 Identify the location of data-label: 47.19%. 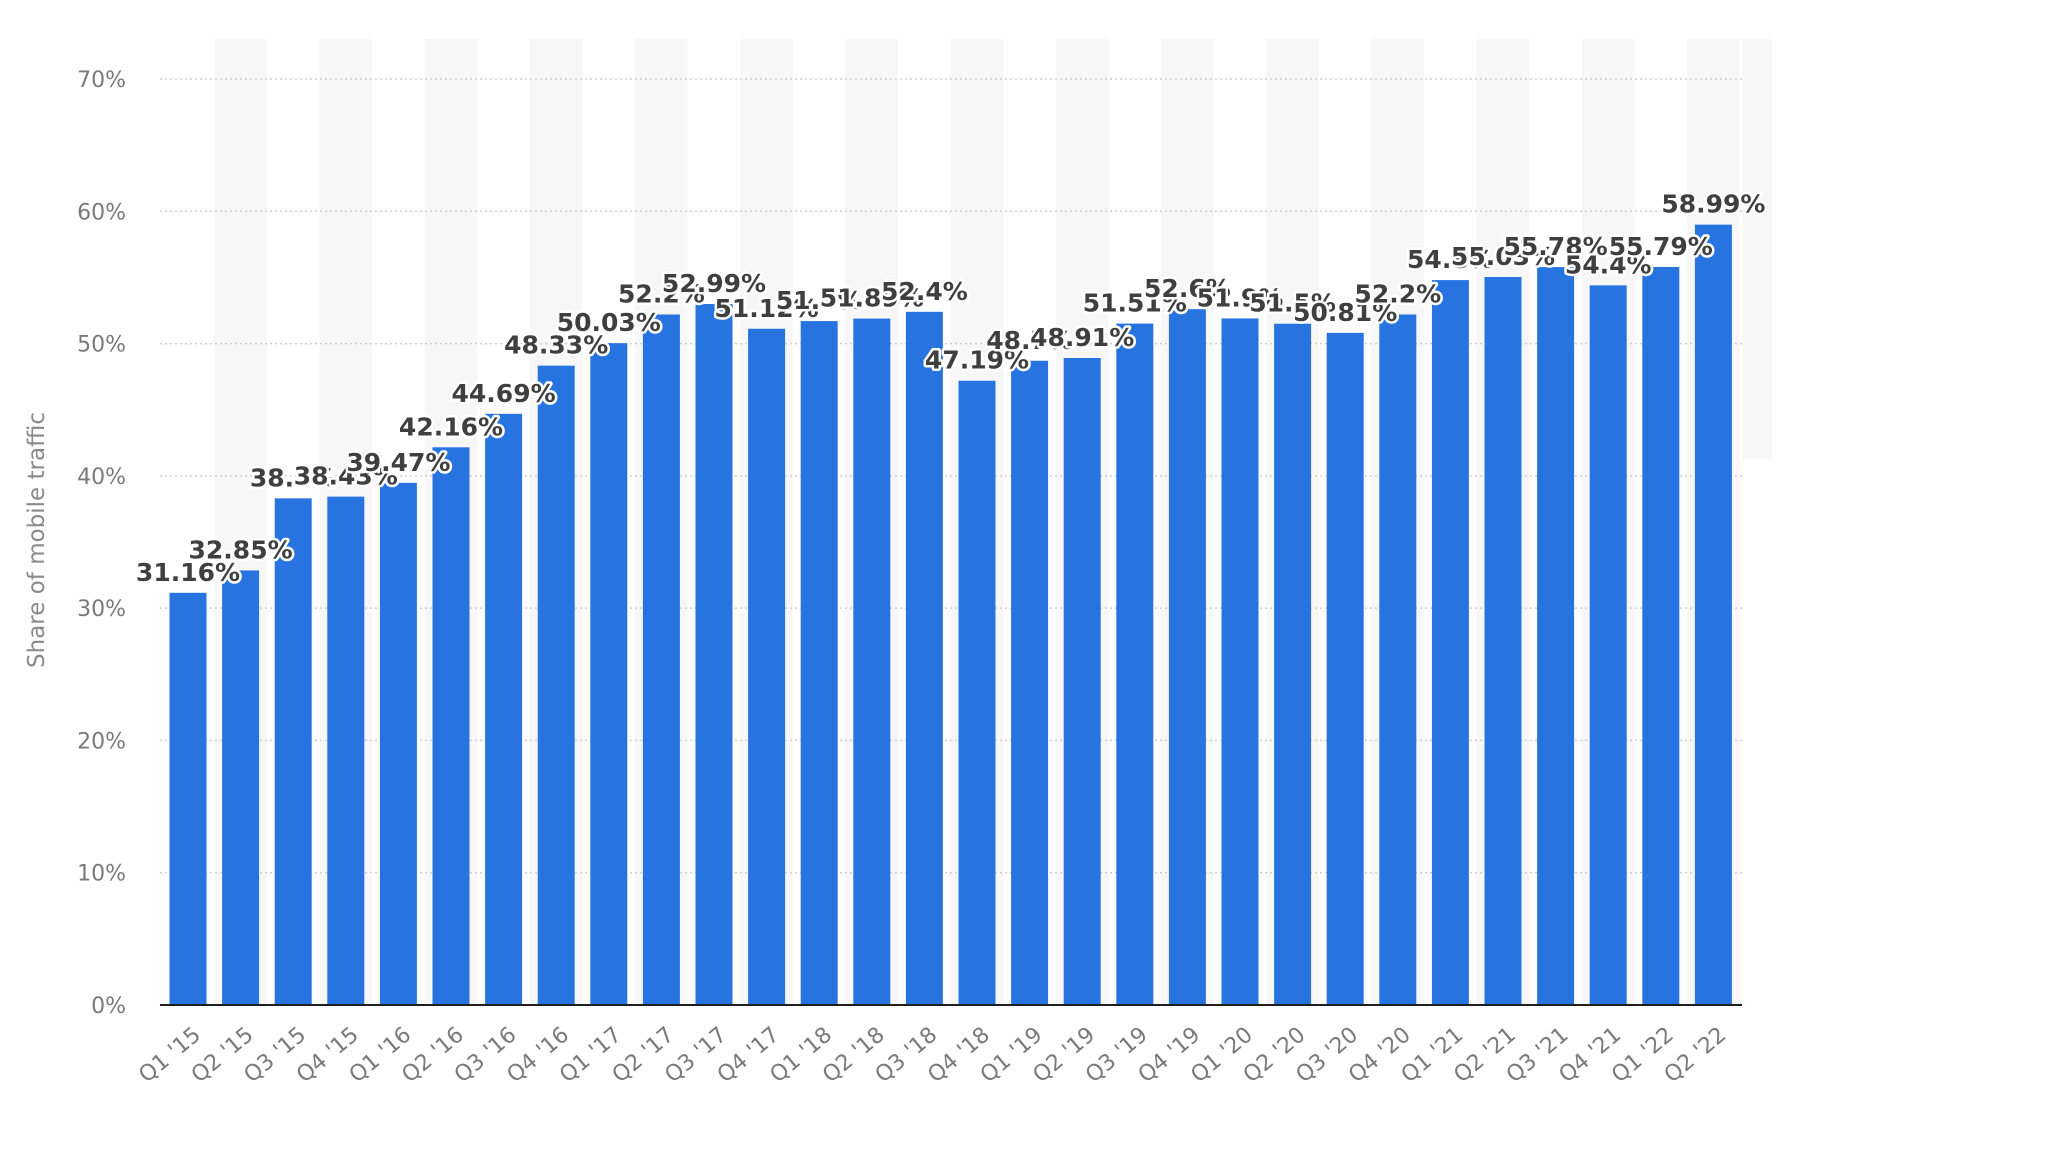
(977, 360).